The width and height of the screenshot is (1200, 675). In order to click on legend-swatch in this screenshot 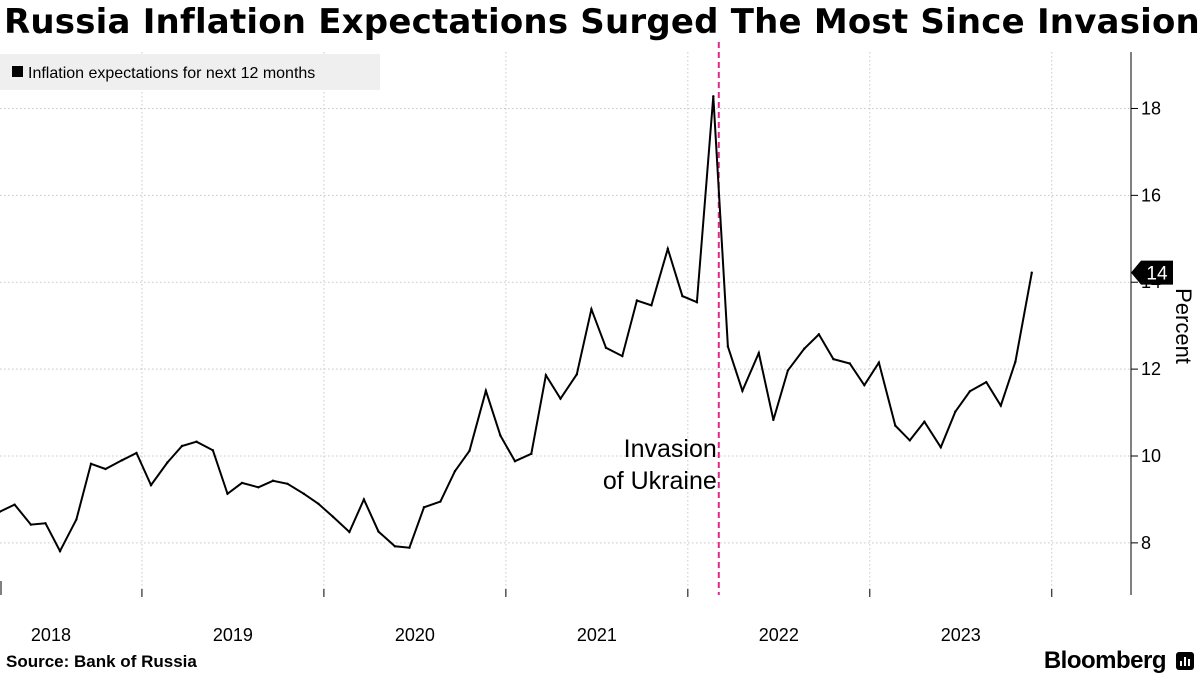, I will do `click(17, 71)`.